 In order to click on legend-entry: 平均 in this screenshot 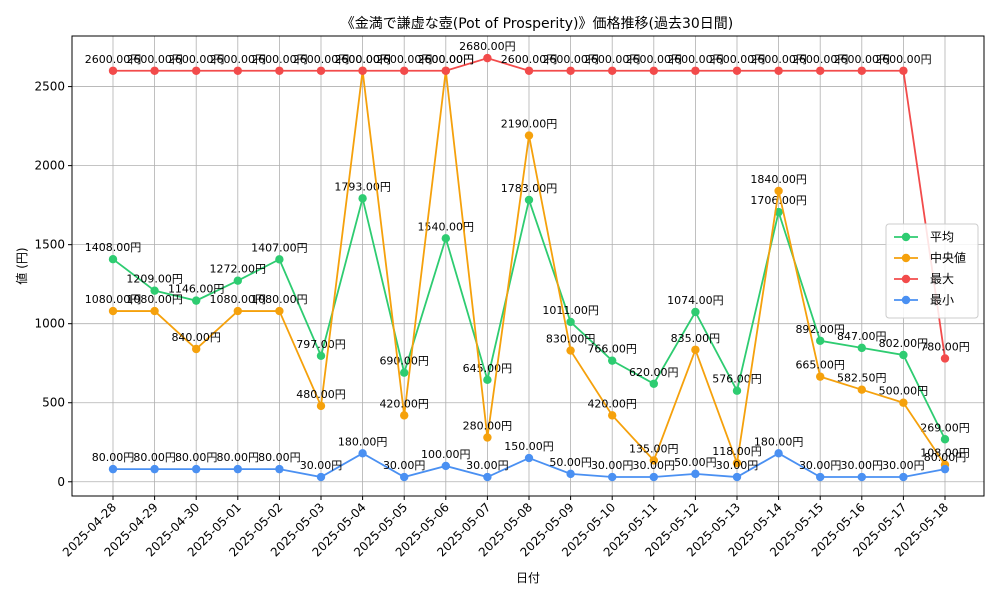, I will do `click(942, 237)`.